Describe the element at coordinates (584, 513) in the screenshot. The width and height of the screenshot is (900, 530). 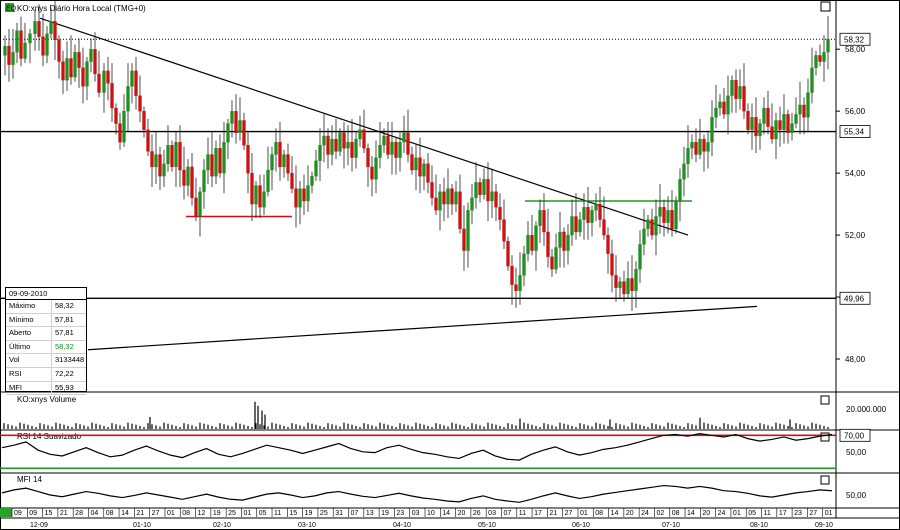
I see `x-day-label: 01` at that location.